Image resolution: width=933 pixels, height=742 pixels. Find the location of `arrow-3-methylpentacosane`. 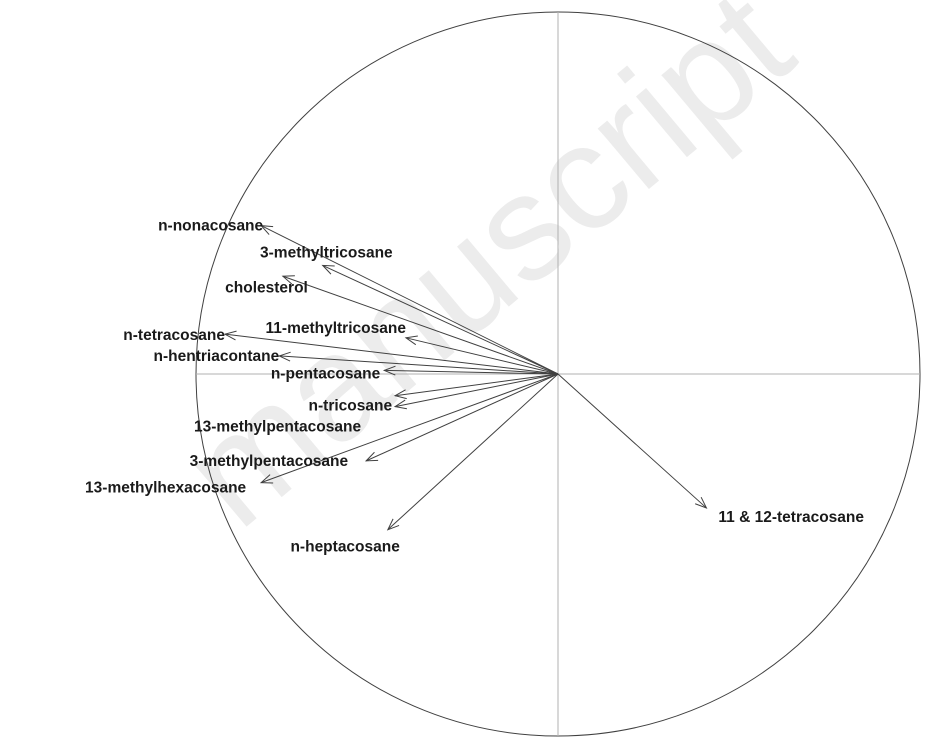

arrow-3-methylpentacosane is located at coordinates (462, 417).